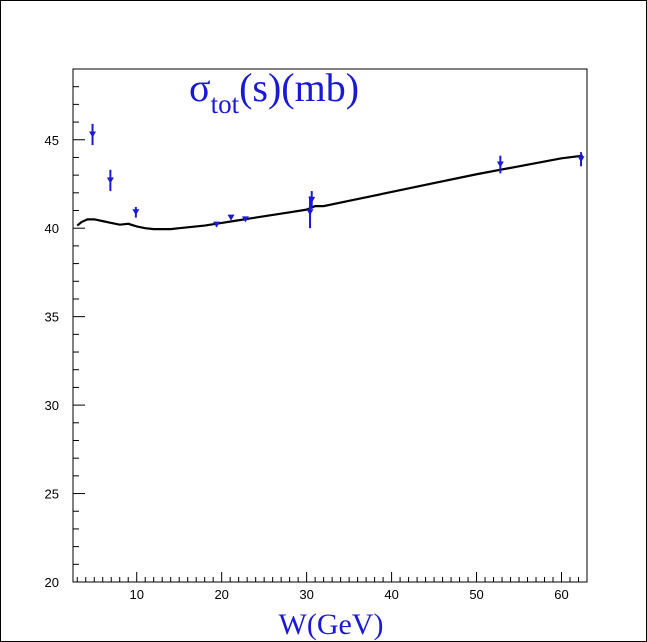 This screenshot has width=647, height=642. What do you see at coordinates (225, 104) in the screenshot?
I see `title-subscript: tot` at bounding box center [225, 104].